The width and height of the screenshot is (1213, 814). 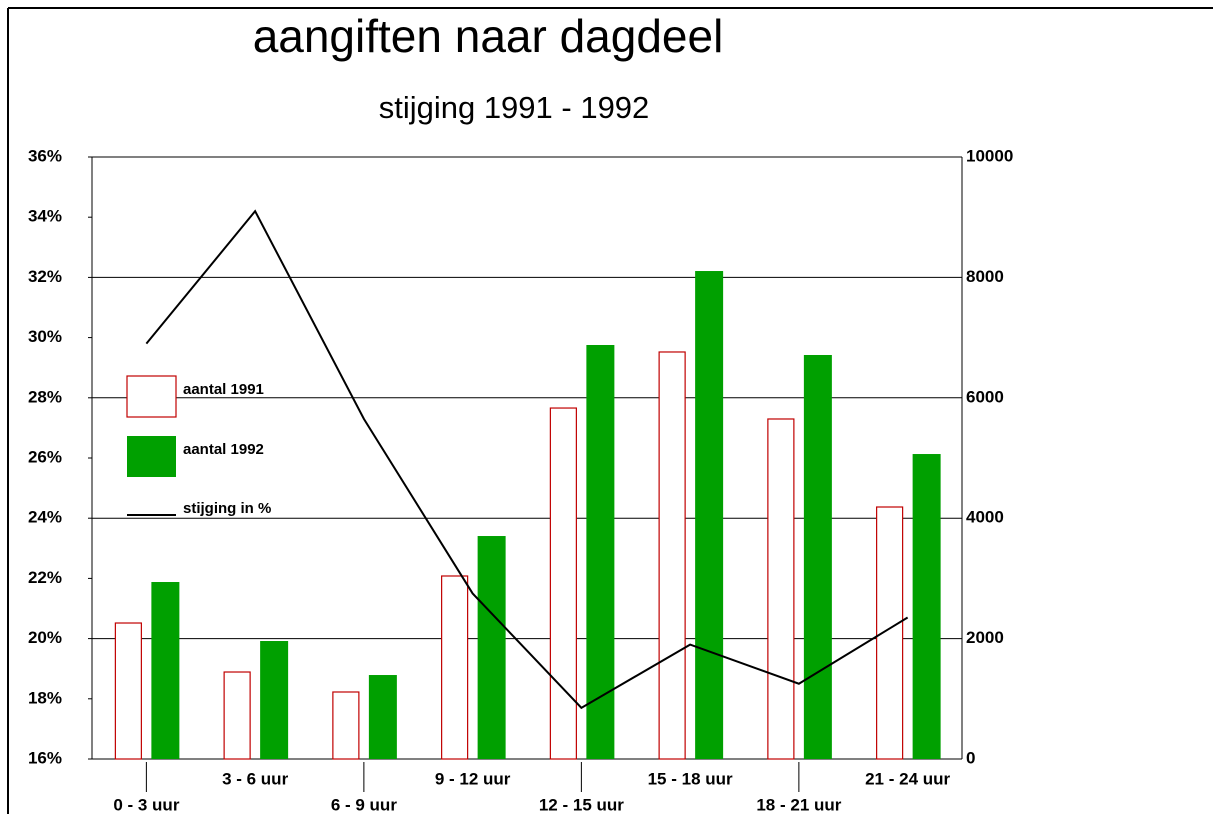 What do you see at coordinates (989, 155) in the screenshot?
I see `y2-tick-label: 10000` at bounding box center [989, 155].